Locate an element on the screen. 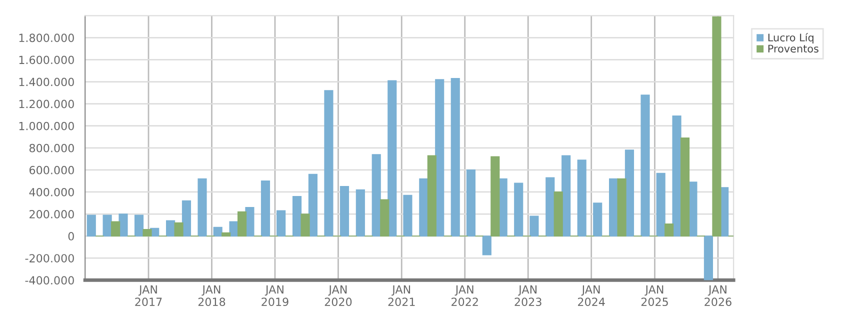 This screenshot has height=313, width=851. y-tick-label: -200.000 is located at coordinates (49, 258).